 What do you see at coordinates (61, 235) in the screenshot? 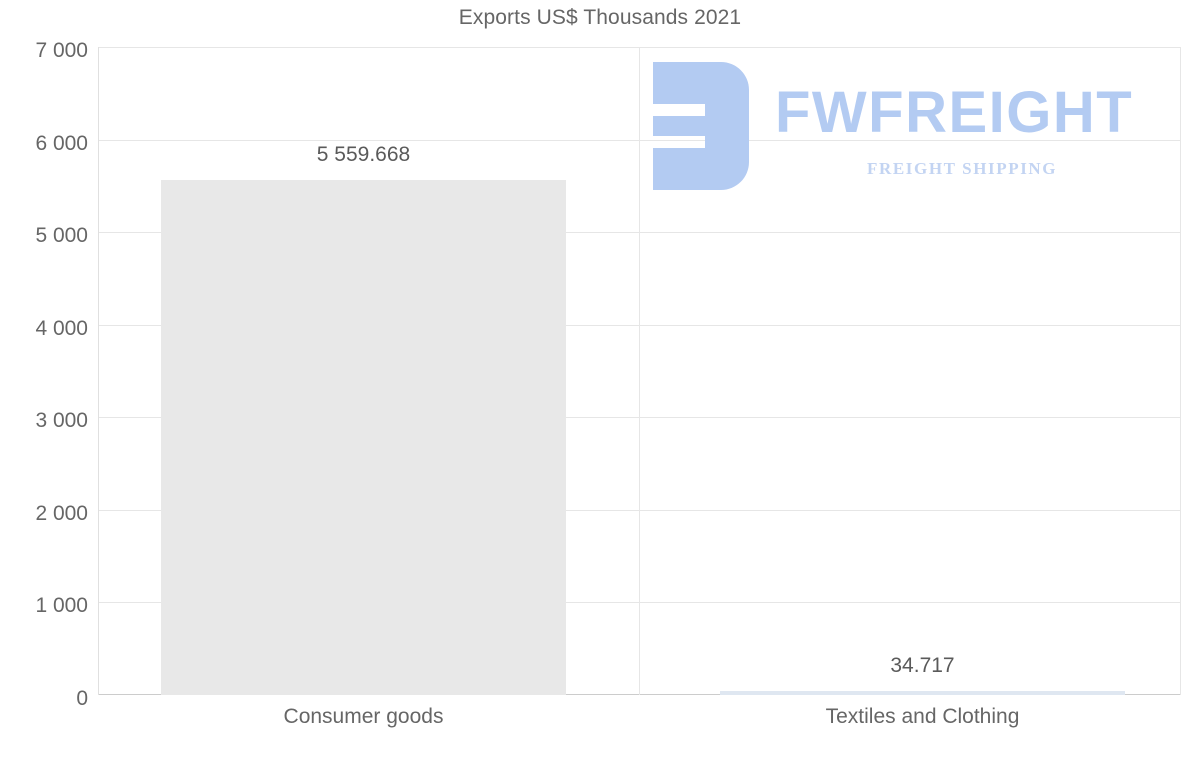
I see `y-axis-tick-label: 5 000` at bounding box center [61, 235].